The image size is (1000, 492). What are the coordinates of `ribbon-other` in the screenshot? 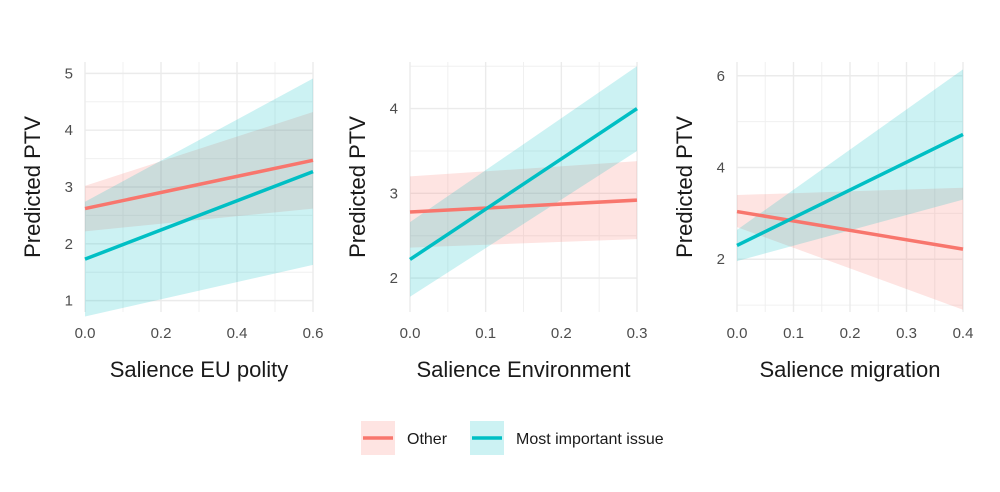 It's located at (199, 172).